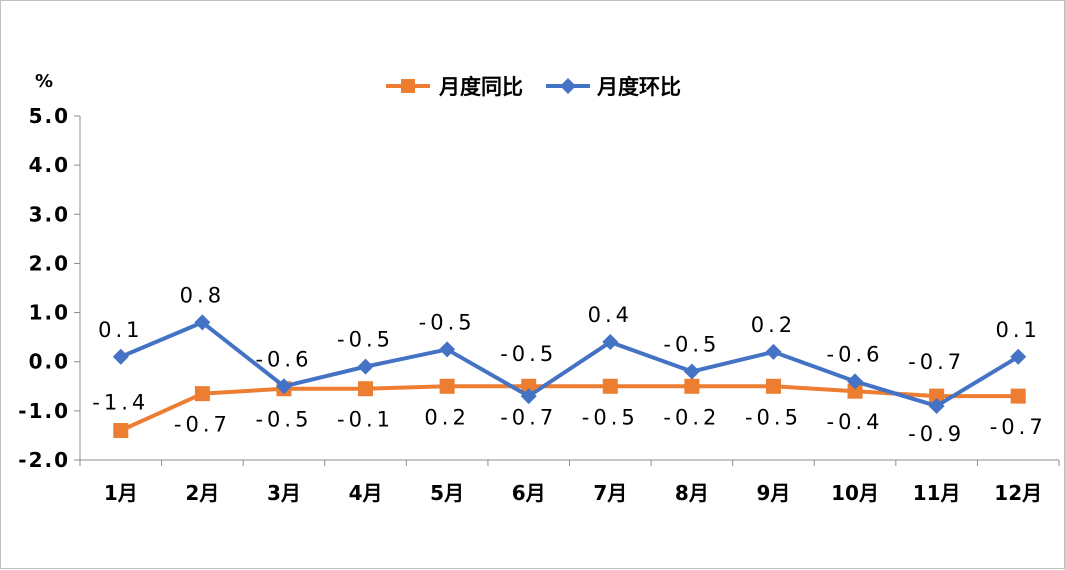 The height and width of the screenshot is (570, 1065). I want to click on data-label-yoy: -1.4, so click(120, 403).